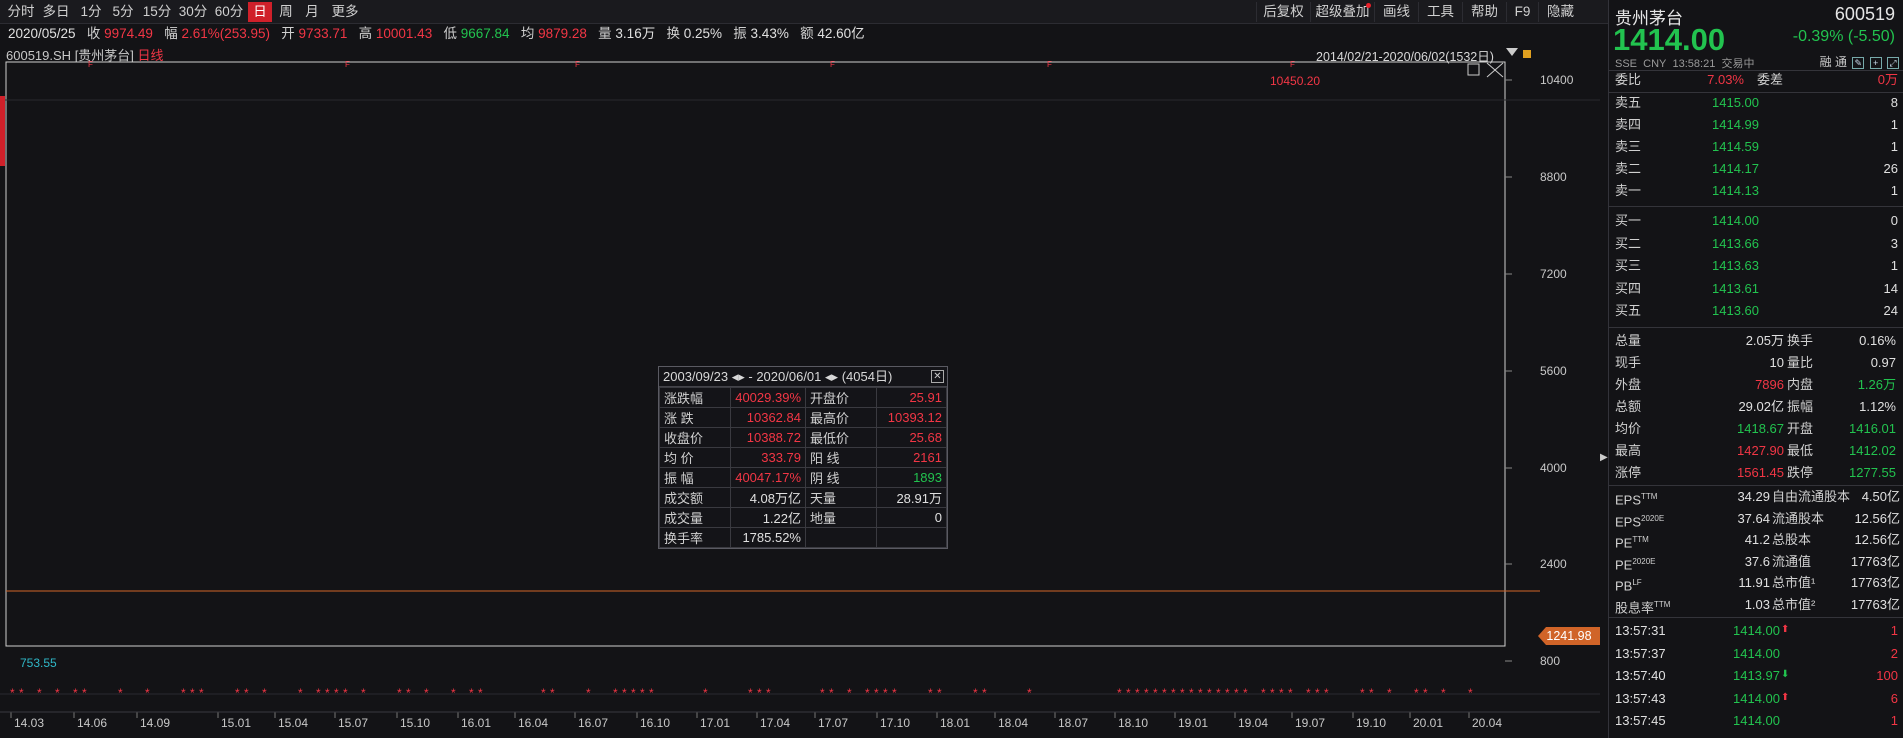 This screenshot has height=738, width=1903. What do you see at coordinates (1440, 12) in the screenshot?
I see `toolbar-button-3: 工具` at bounding box center [1440, 12].